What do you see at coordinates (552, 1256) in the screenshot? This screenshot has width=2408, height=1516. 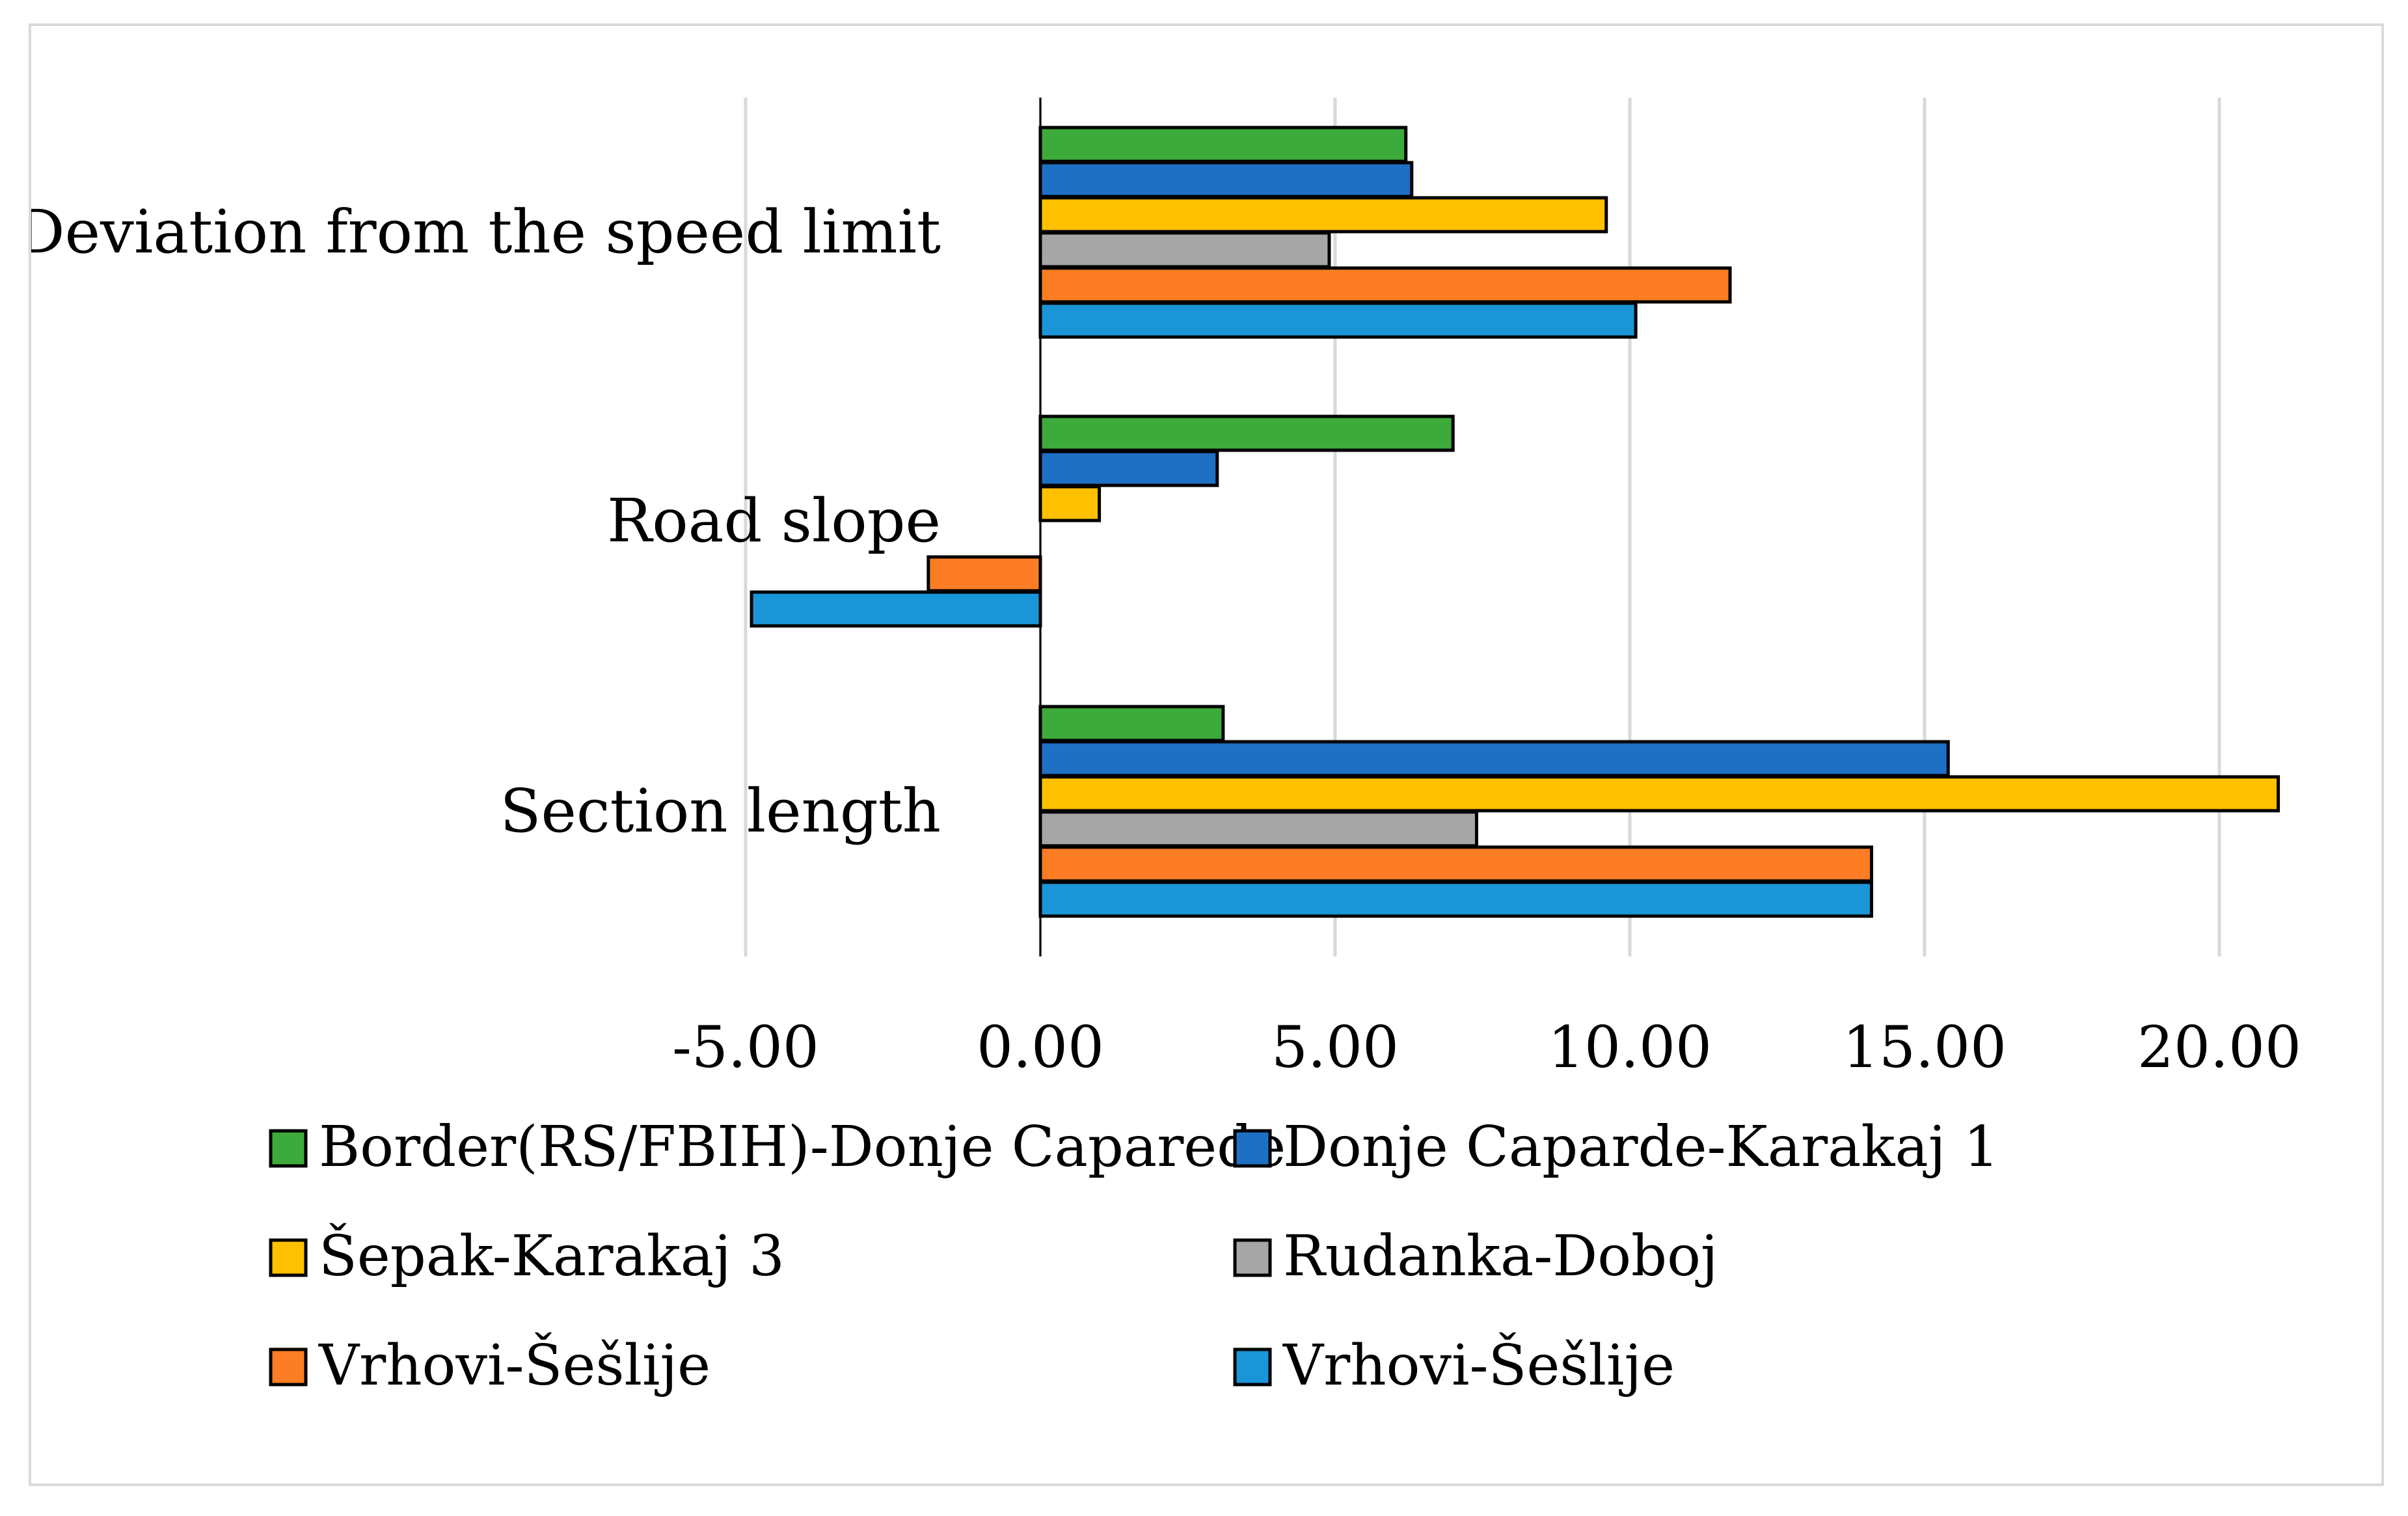 I see `legend-label-2: Šepak-Karakaj 3` at bounding box center [552, 1256].